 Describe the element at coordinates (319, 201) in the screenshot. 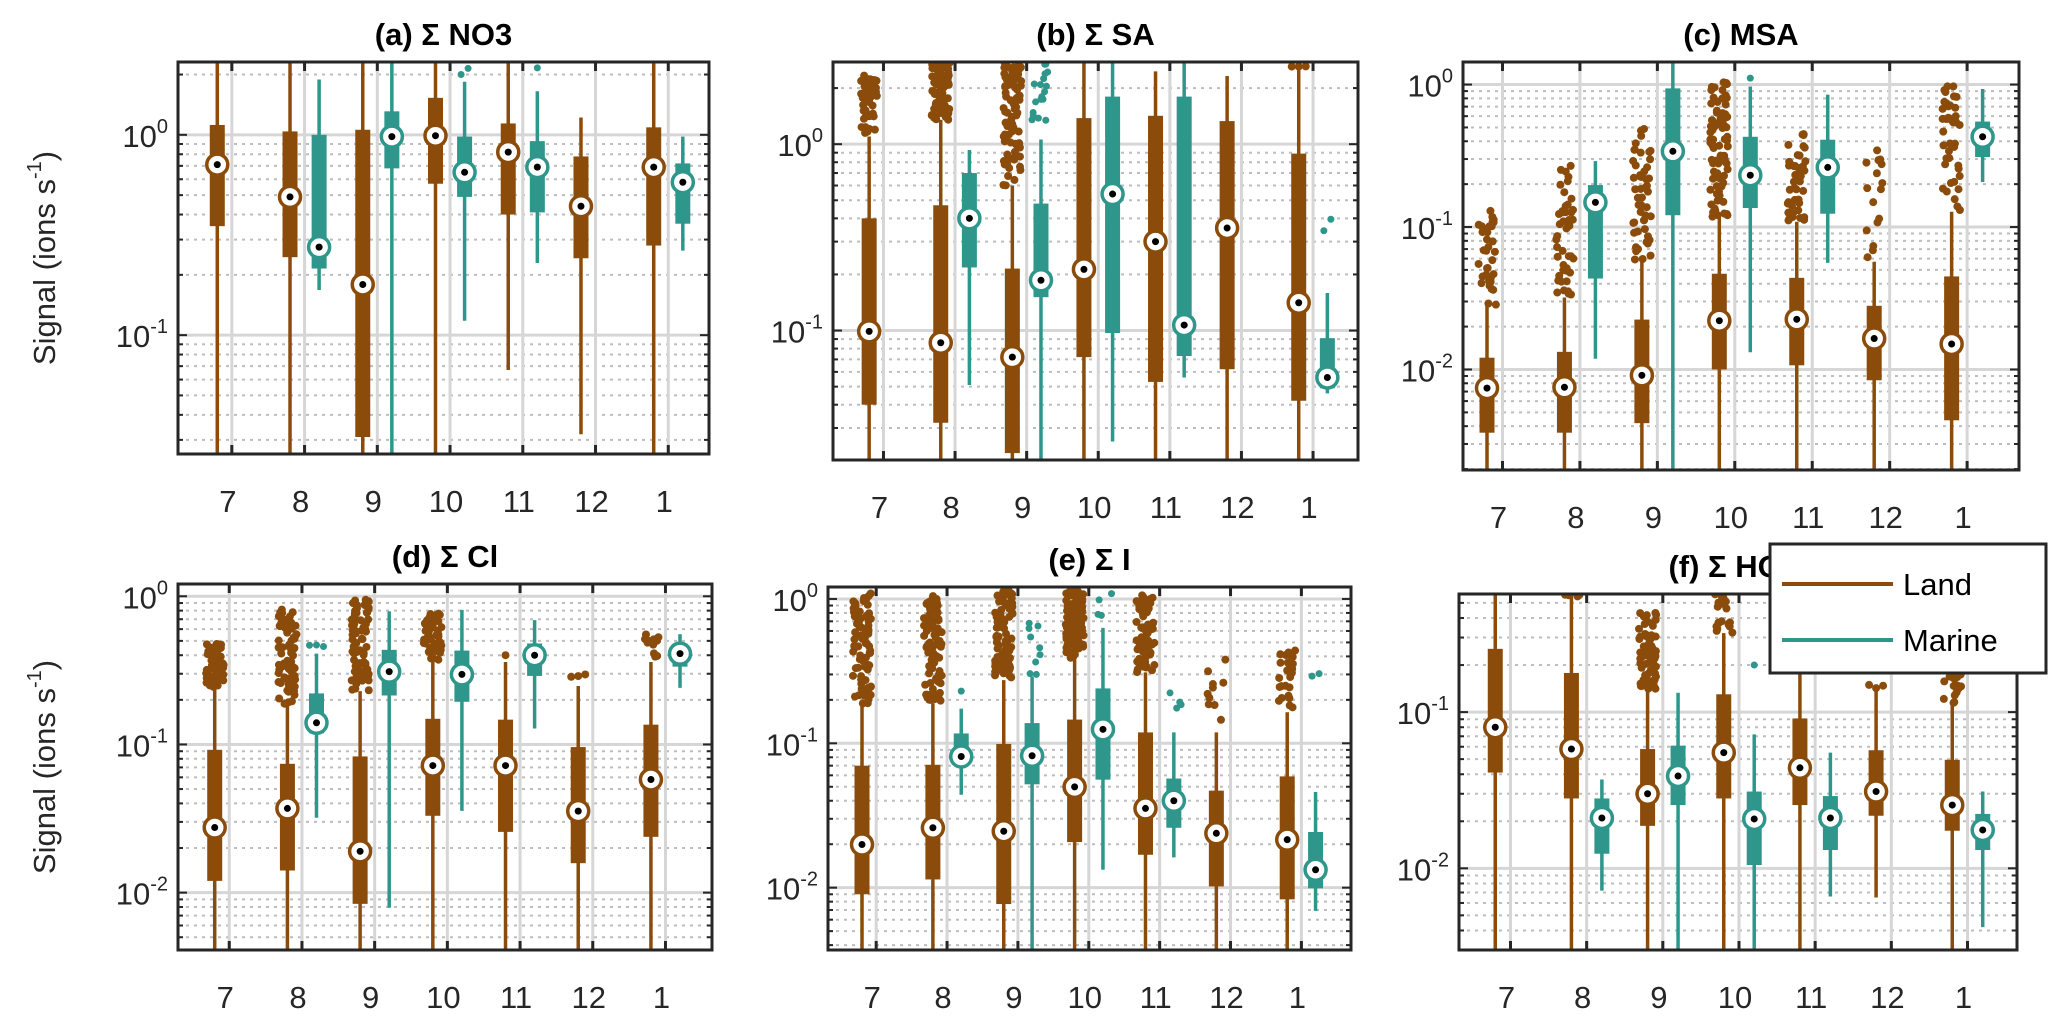

I see `iqr-box` at that location.